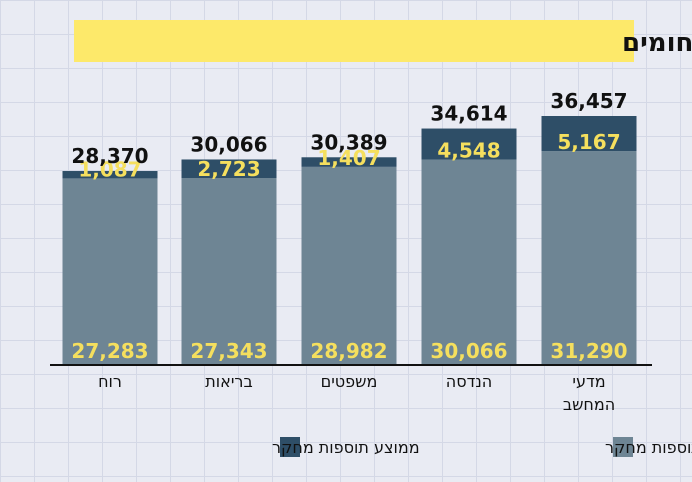 The height and width of the screenshot is (482, 692). What do you see at coordinates (109, 169) in the screenshot?
I see `label-research-0: 1,087` at bounding box center [109, 169].